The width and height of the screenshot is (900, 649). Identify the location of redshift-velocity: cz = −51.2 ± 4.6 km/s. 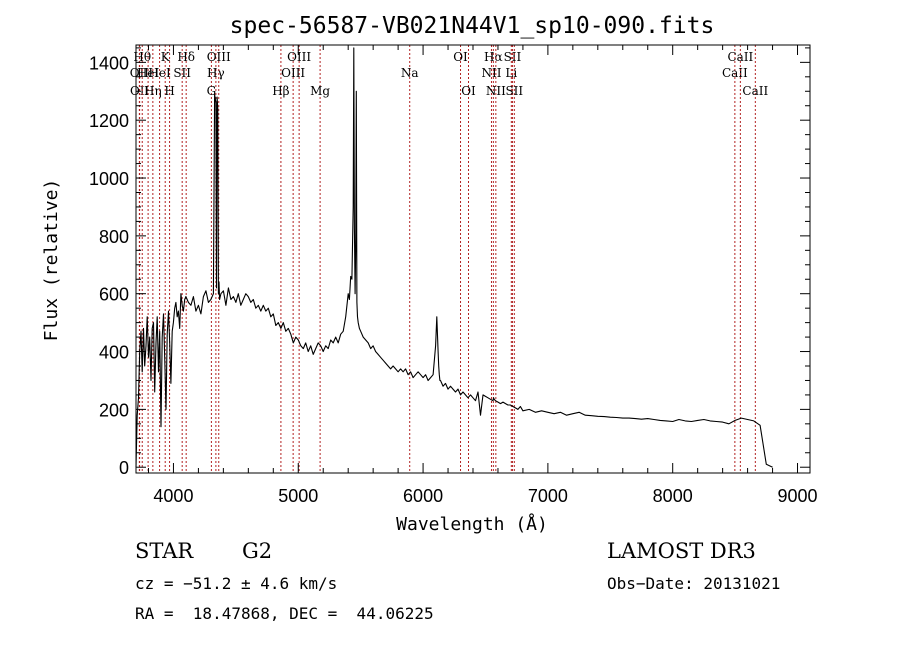
(236, 583).